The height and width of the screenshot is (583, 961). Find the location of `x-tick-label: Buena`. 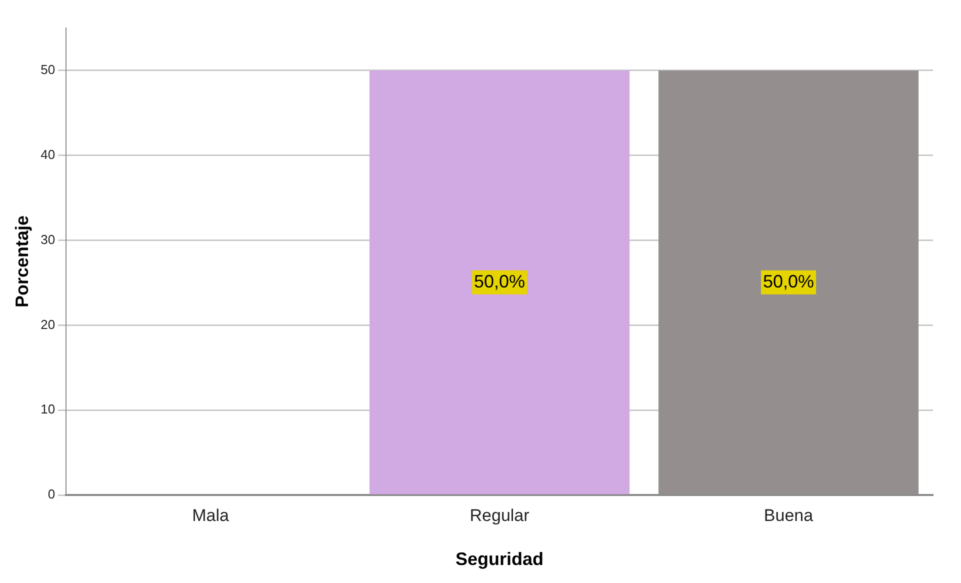

x-tick-label: Buena is located at coordinates (789, 515).